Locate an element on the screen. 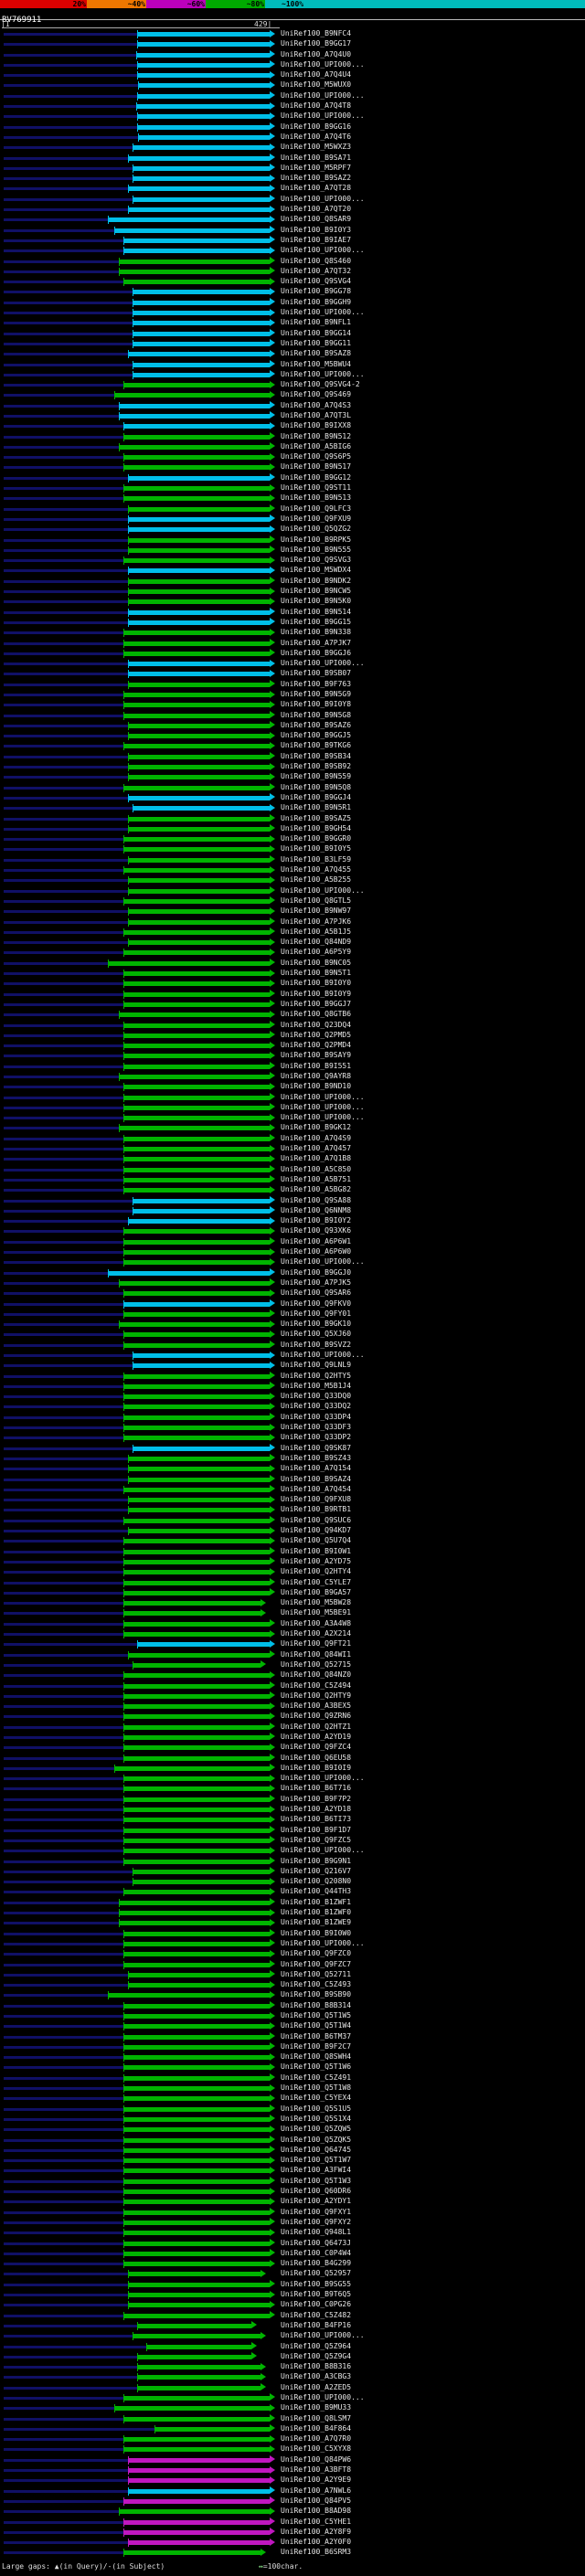 The image size is (585, 2576). hit-label: UniRef100_Q64745 is located at coordinates (316, 2149).